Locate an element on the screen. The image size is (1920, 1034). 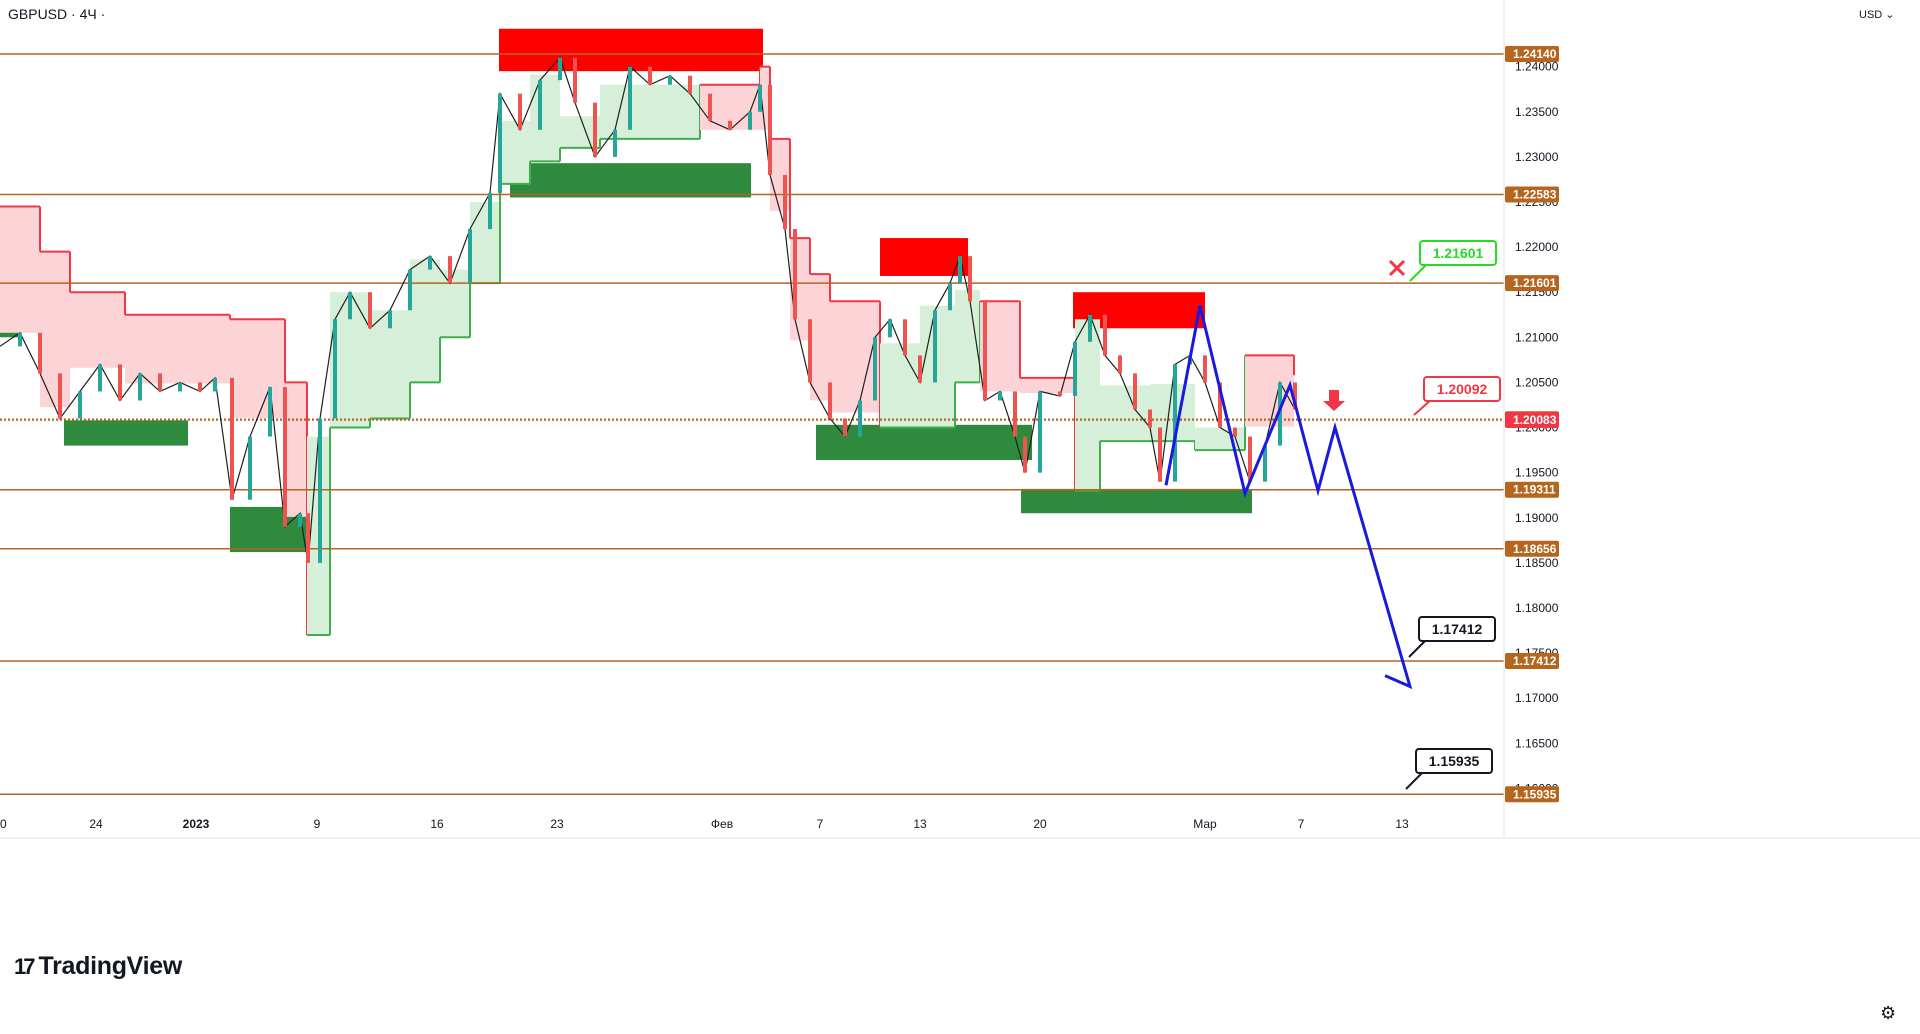
callout-label: 1.21601 is located at coordinates (1458, 253).